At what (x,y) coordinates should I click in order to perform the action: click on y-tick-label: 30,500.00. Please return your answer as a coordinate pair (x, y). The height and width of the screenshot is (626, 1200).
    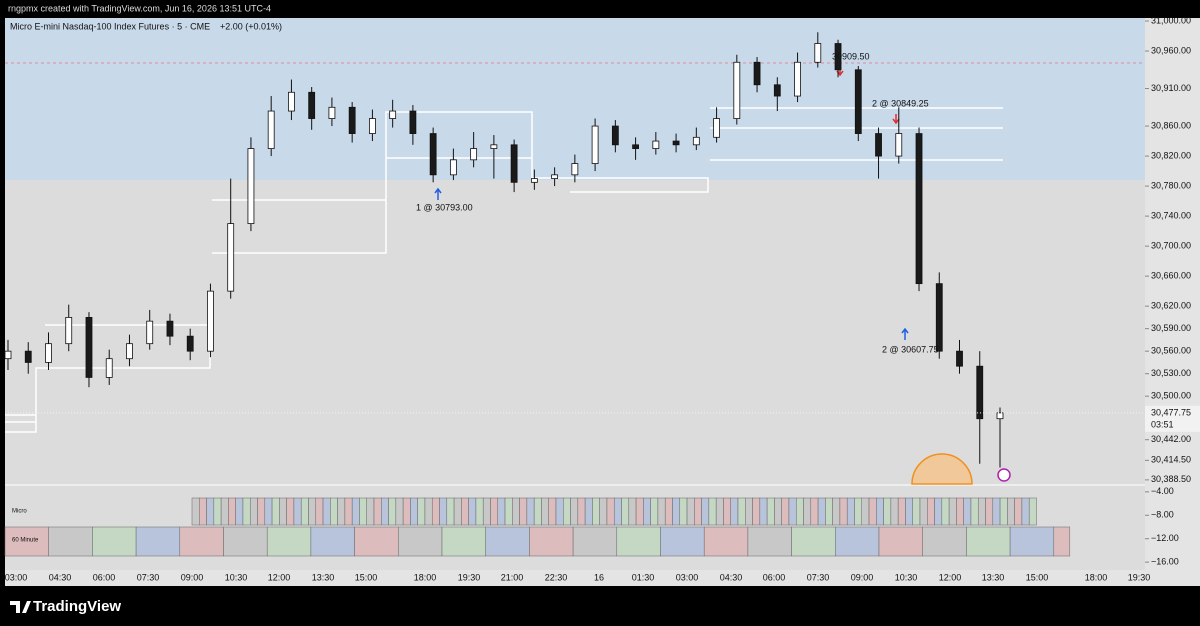
    Looking at the image, I should click on (1171, 396).